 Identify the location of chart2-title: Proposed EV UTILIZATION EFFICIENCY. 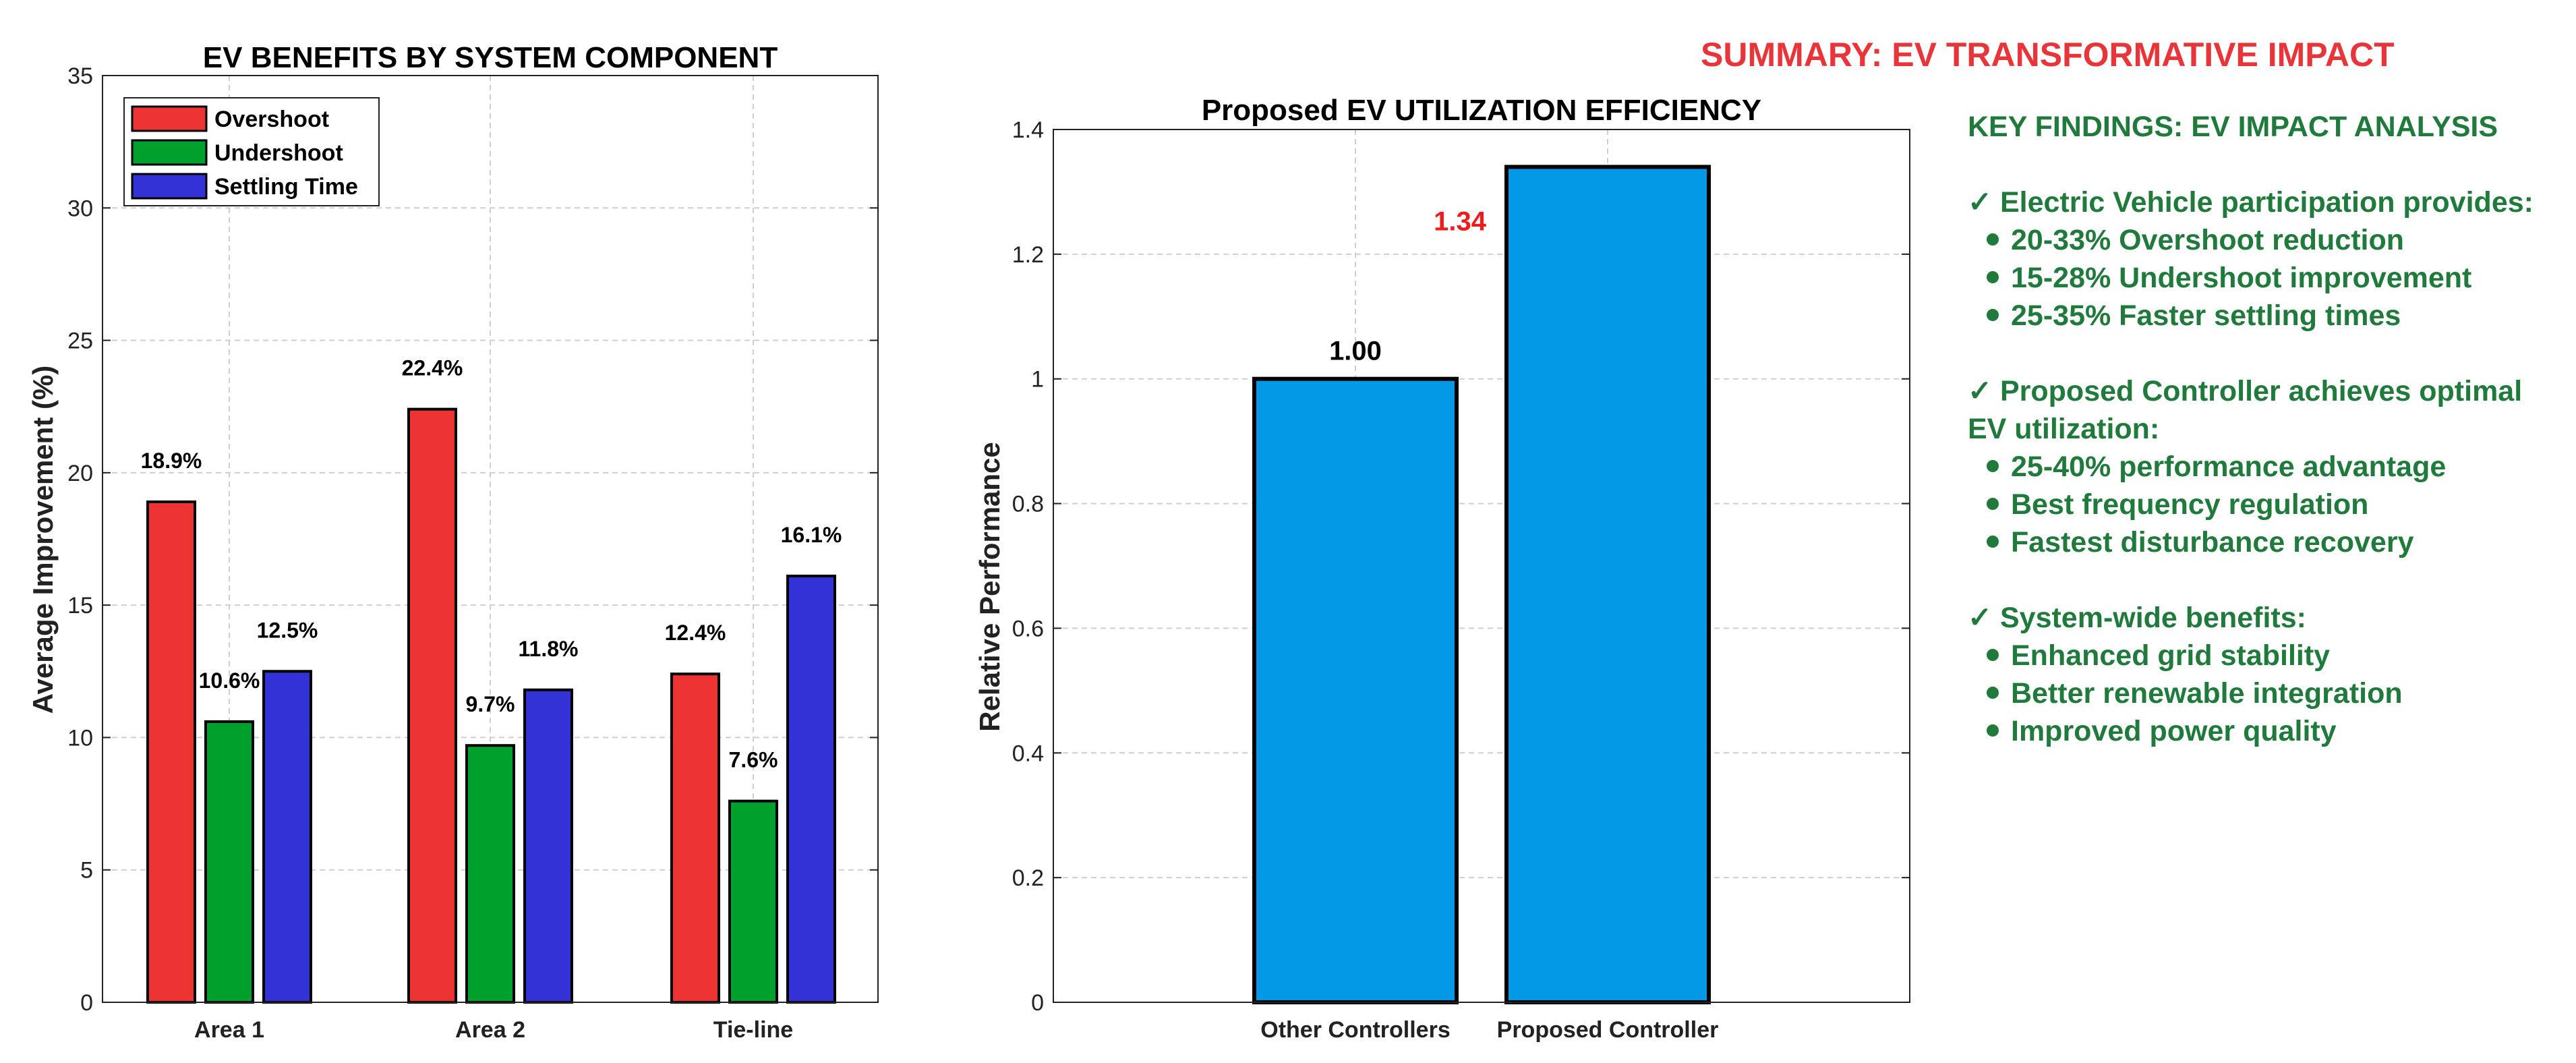
(1481, 110).